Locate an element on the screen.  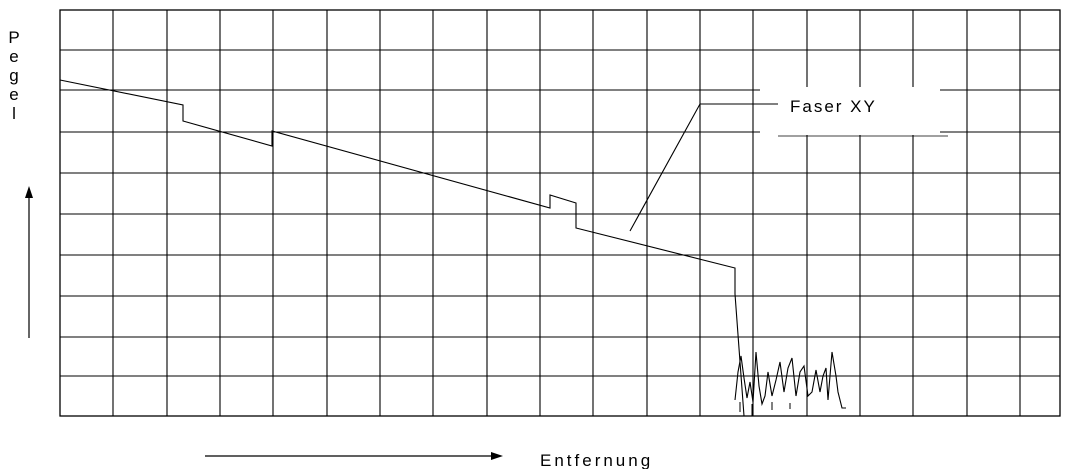
trace-label: Faser XY is located at coordinates (833, 106).